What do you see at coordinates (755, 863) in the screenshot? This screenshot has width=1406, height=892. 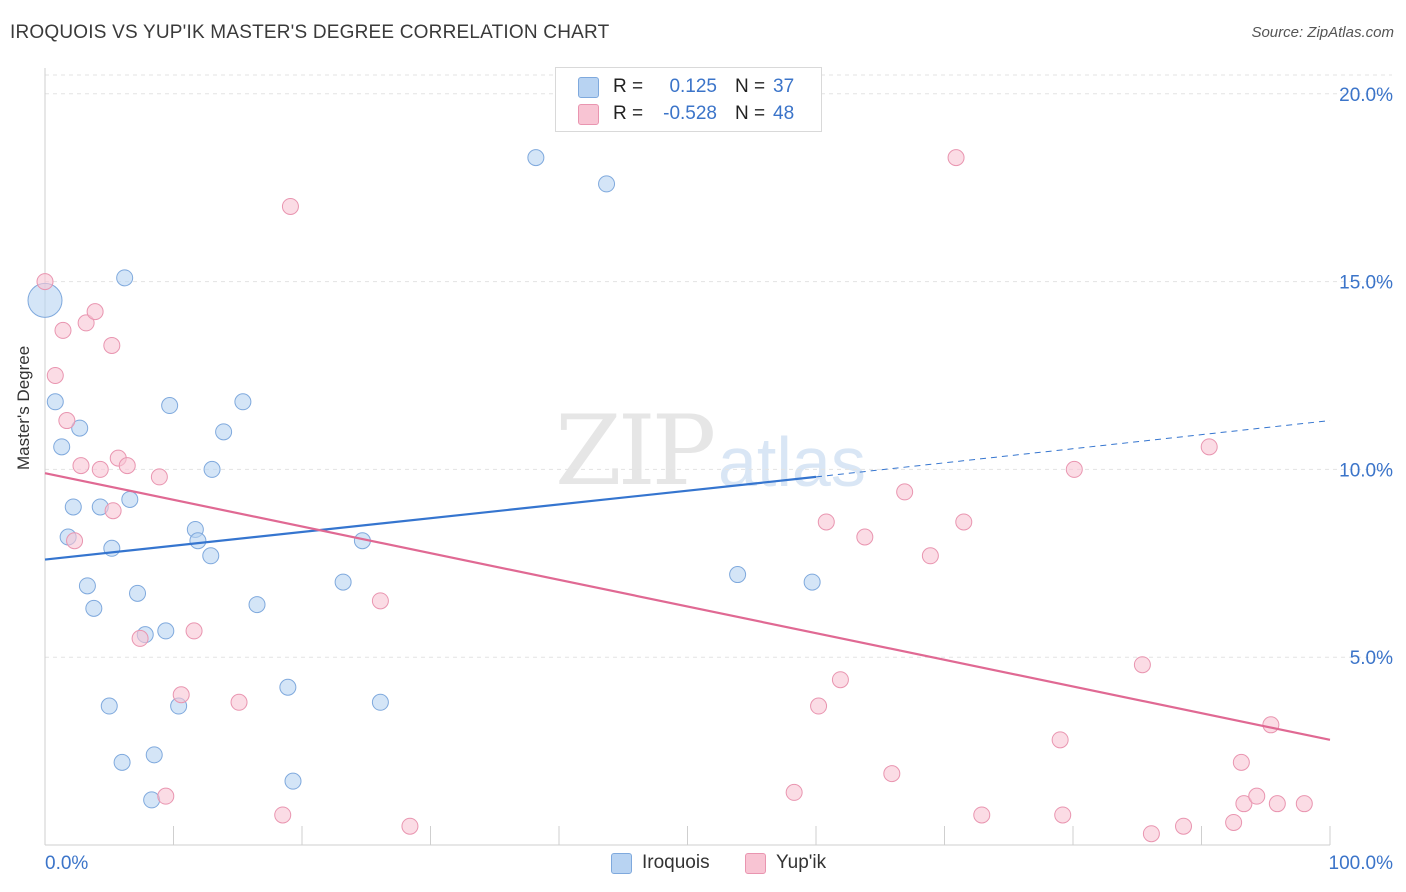 I see `yupik-legend-swatch` at bounding box center [755, 863].